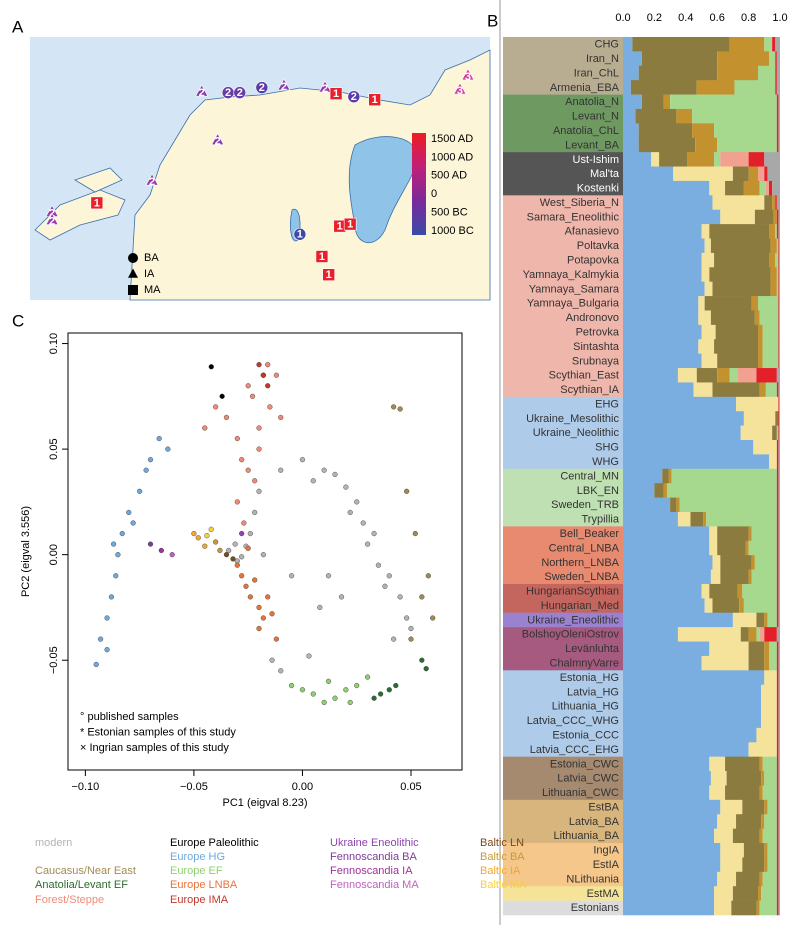  I want to click on row-label: Potapovka, so click(593, 261).